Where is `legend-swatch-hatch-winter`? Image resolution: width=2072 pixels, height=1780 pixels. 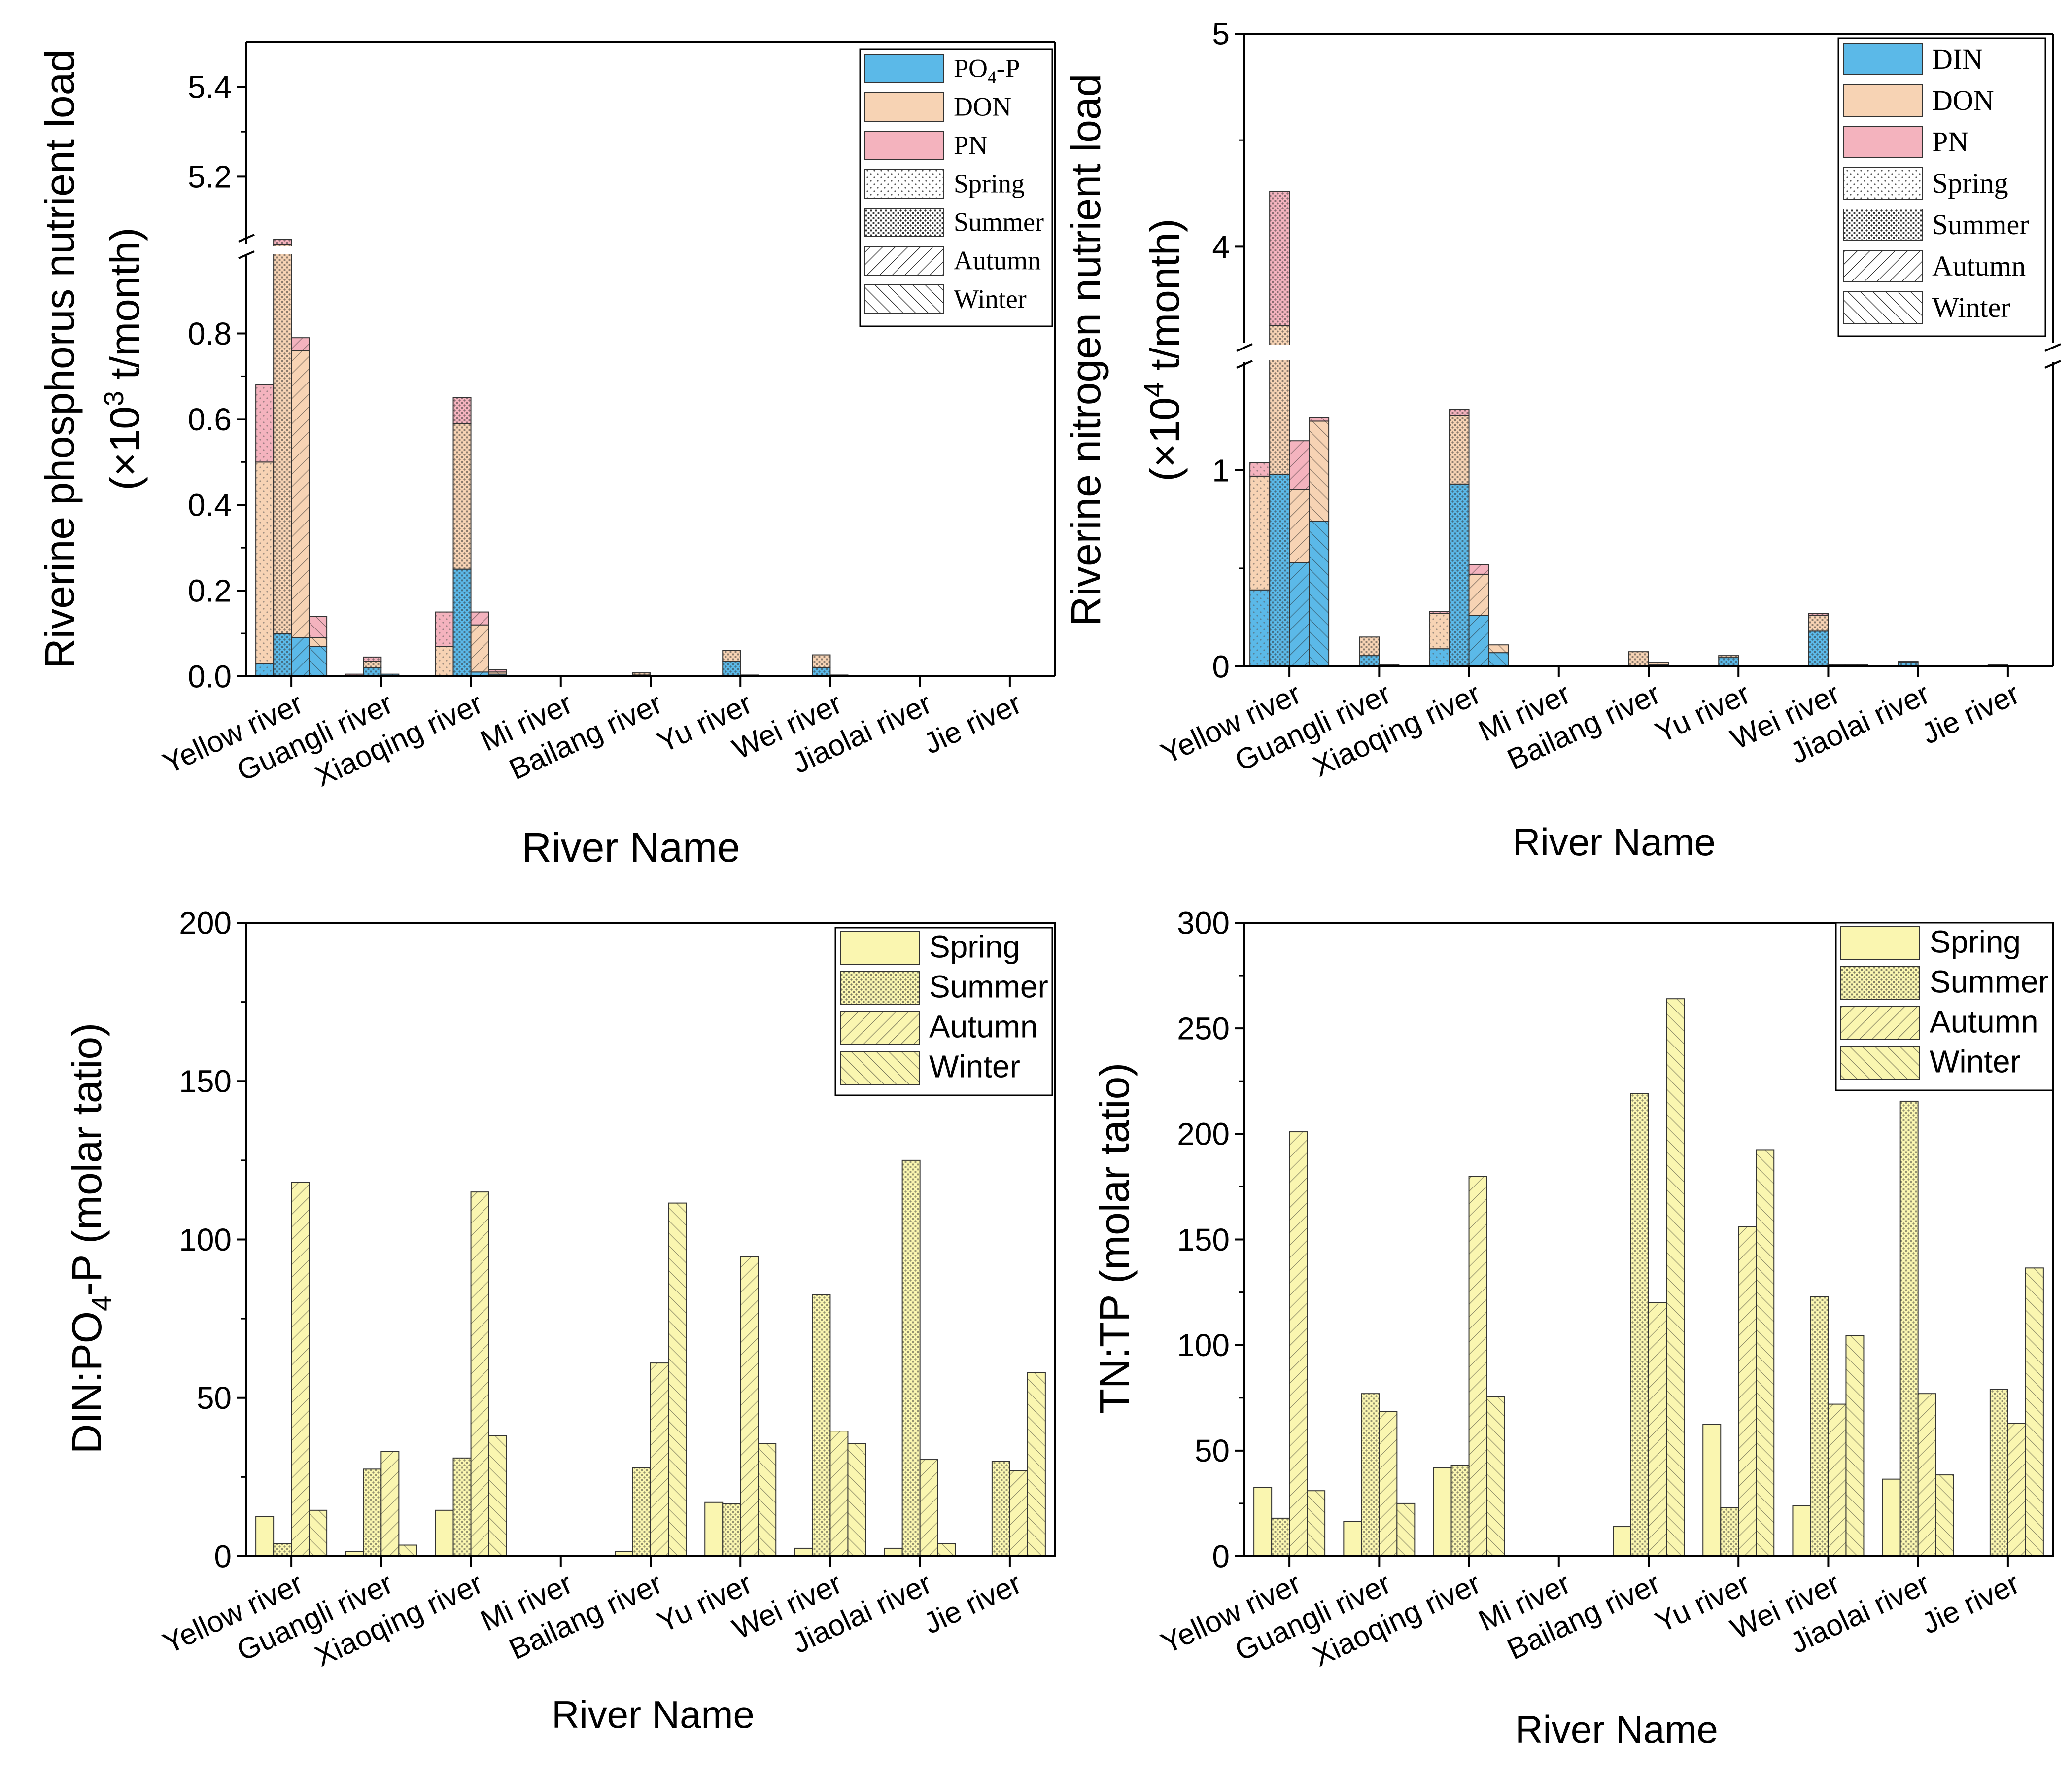
legend-swatch-hatch-winter is located at coordinates (879, 1067).